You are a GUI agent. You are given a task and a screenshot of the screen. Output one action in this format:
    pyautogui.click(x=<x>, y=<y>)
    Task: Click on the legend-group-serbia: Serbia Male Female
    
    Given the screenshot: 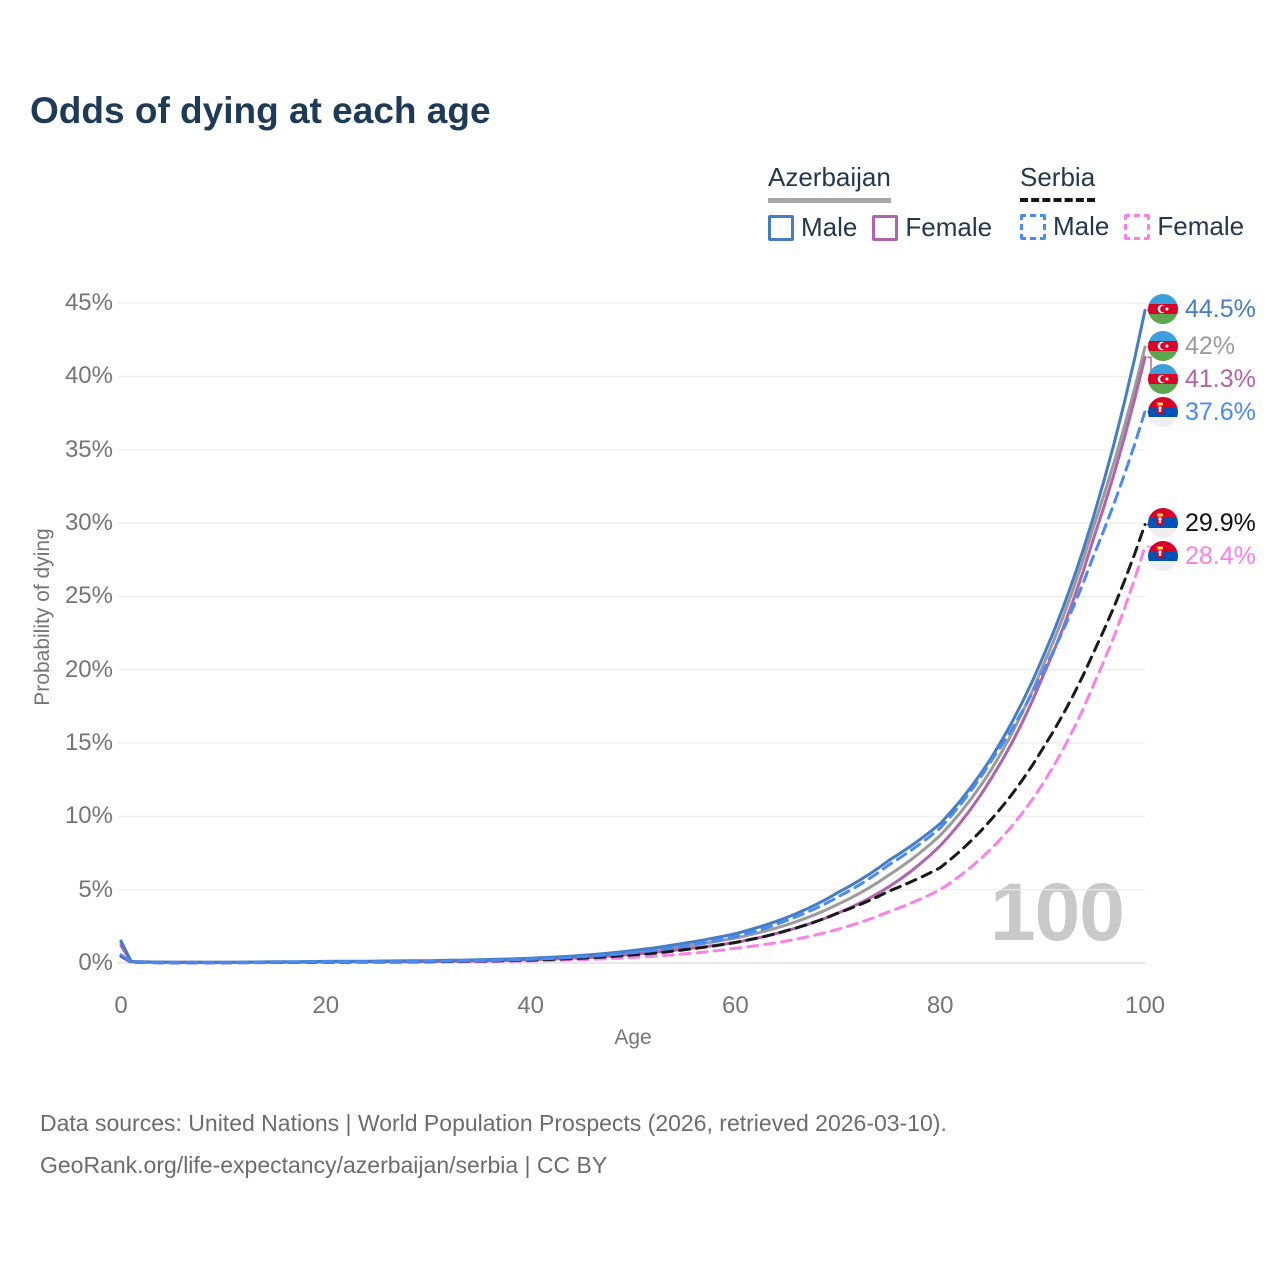 What is the action you would take?
    pyautogui.click(x=1132, y=202)
    